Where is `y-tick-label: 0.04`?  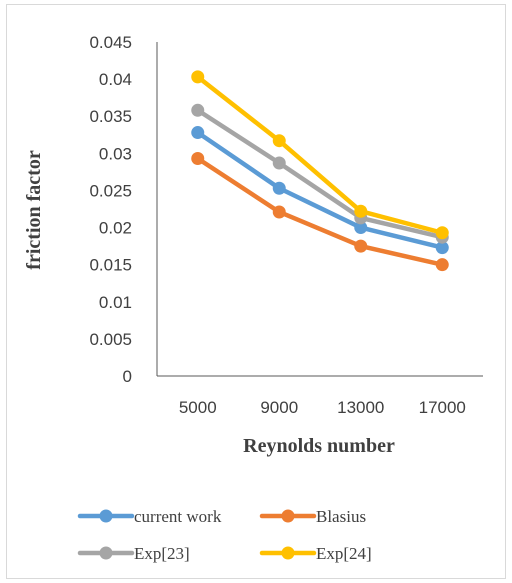 y-tick-label: 0.04 is located at coordinates (115, 79).